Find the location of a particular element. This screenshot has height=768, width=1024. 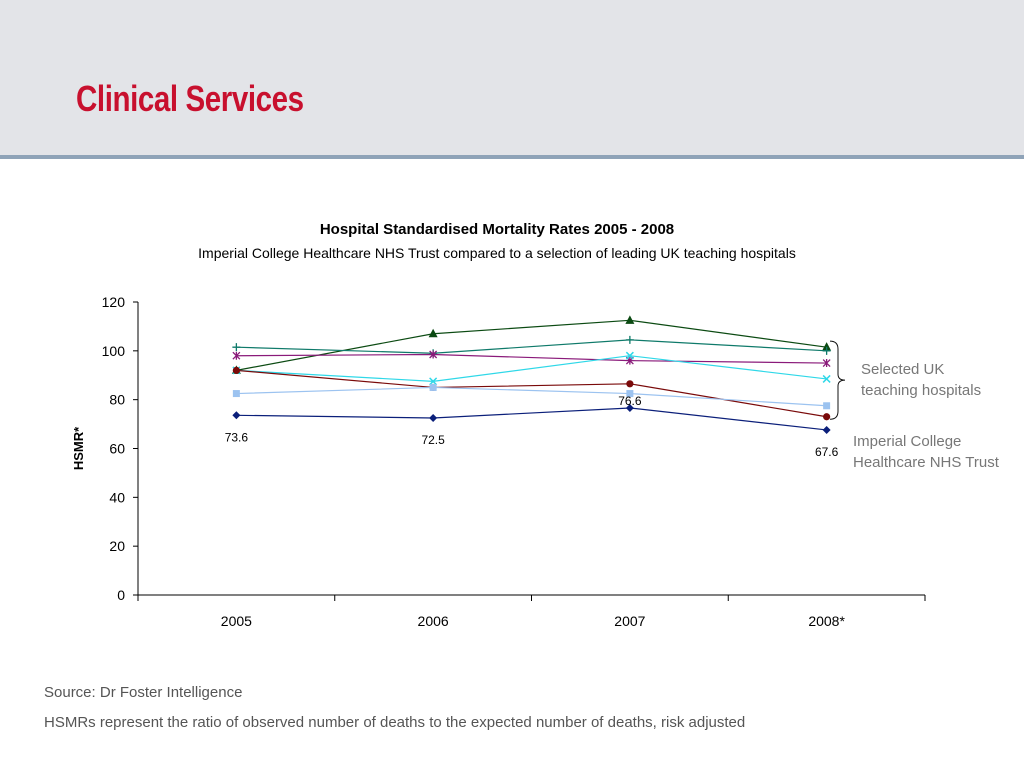

y-tick-label: 0 is located at coordinates (121, 595).